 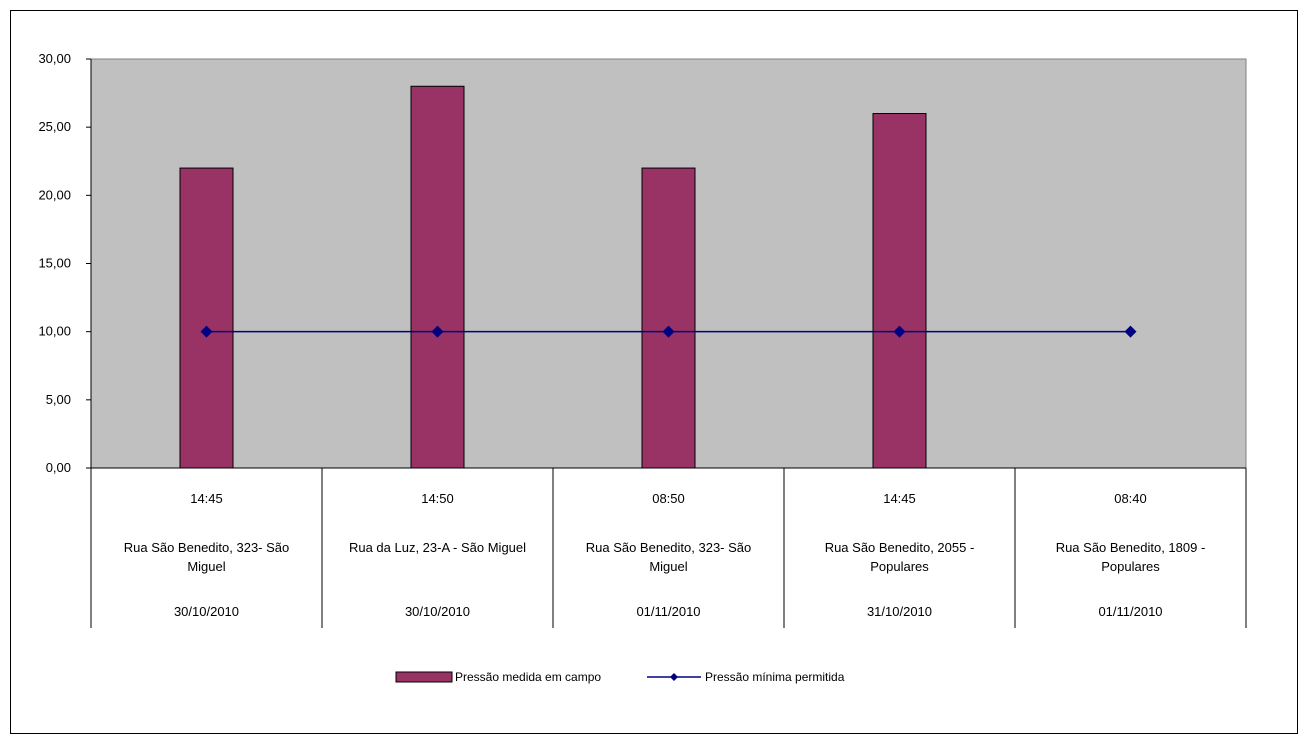 I want to click on y-tick-label: 0,00, so click(x=58, y=467).